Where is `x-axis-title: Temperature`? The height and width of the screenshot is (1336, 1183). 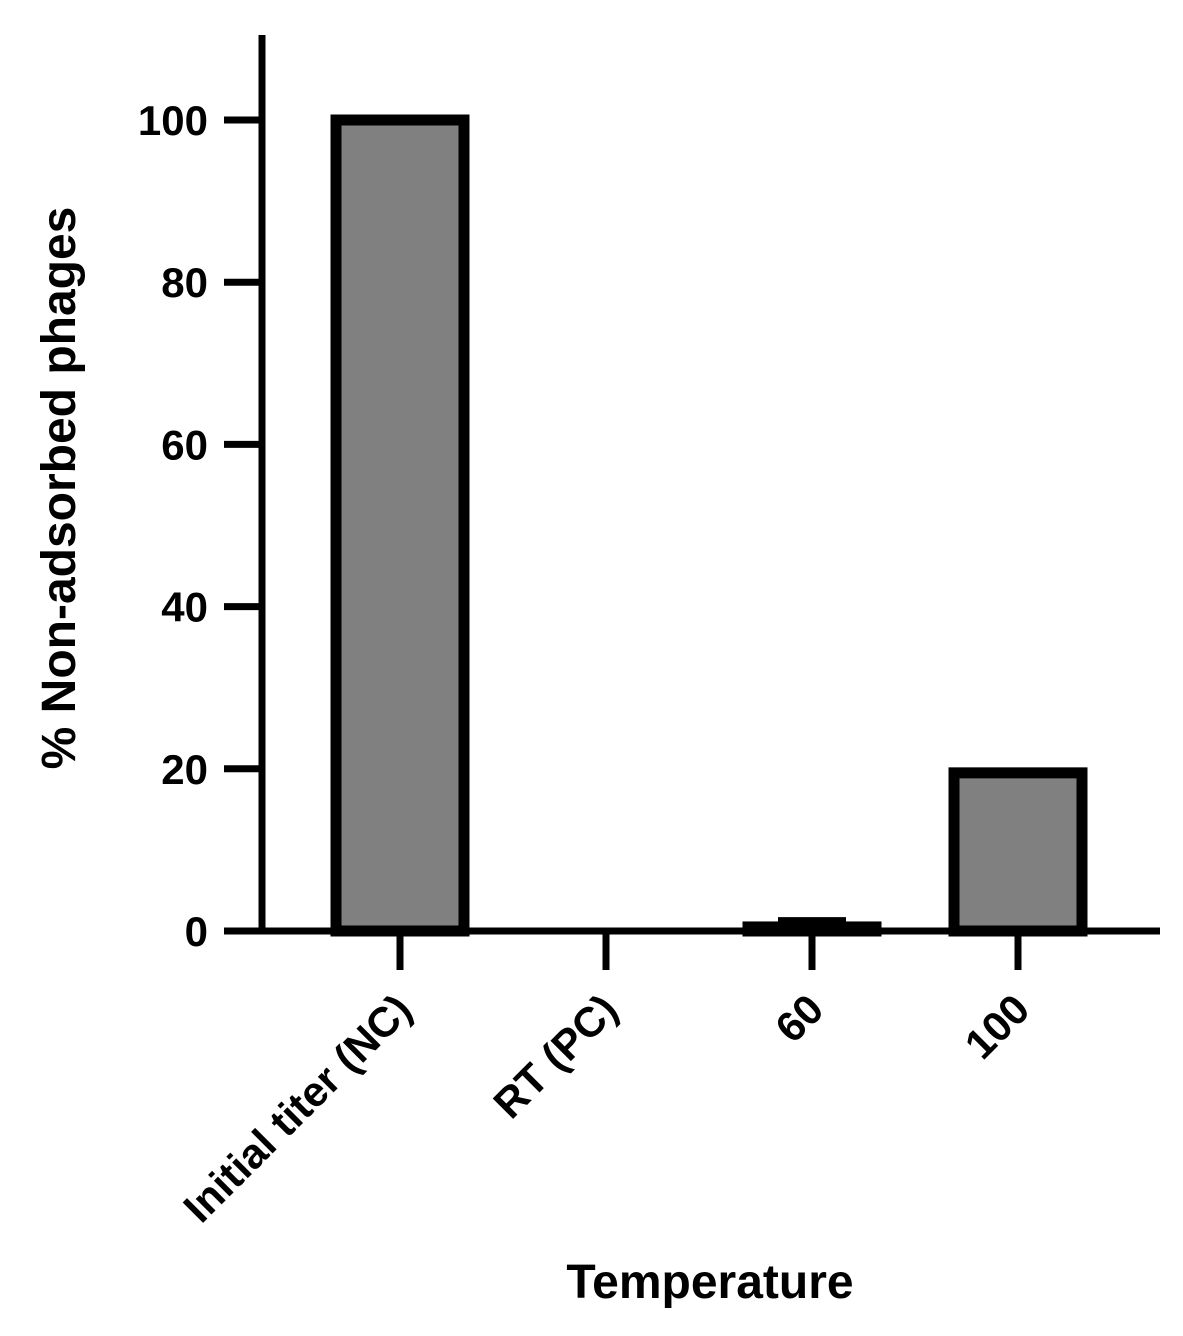
x-axis-title: Temperature is located at coordinates (709, 1282).